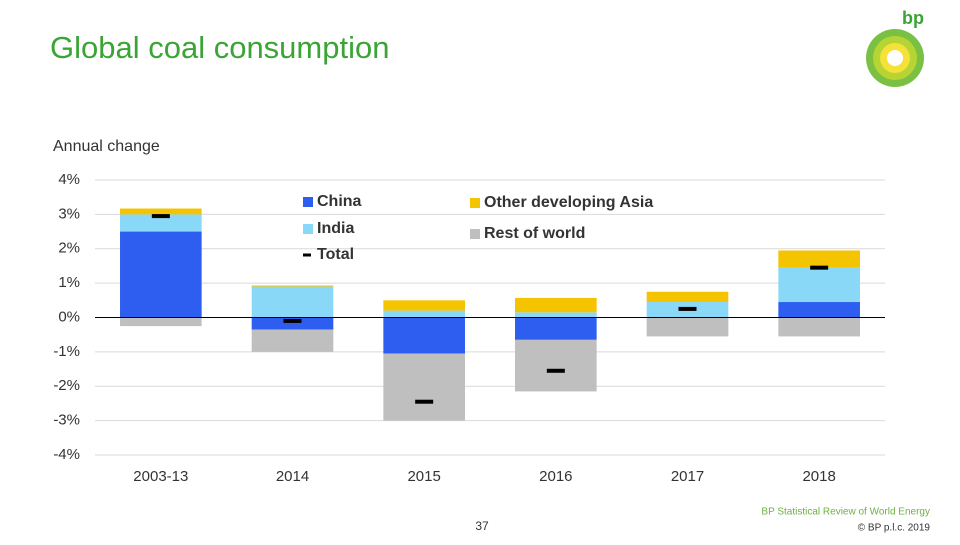 The image size is (960, 545). What do you see at coordinates (335, 228) in the screenshot?
I see `legend-label: India` at bounding box center [335, 228].